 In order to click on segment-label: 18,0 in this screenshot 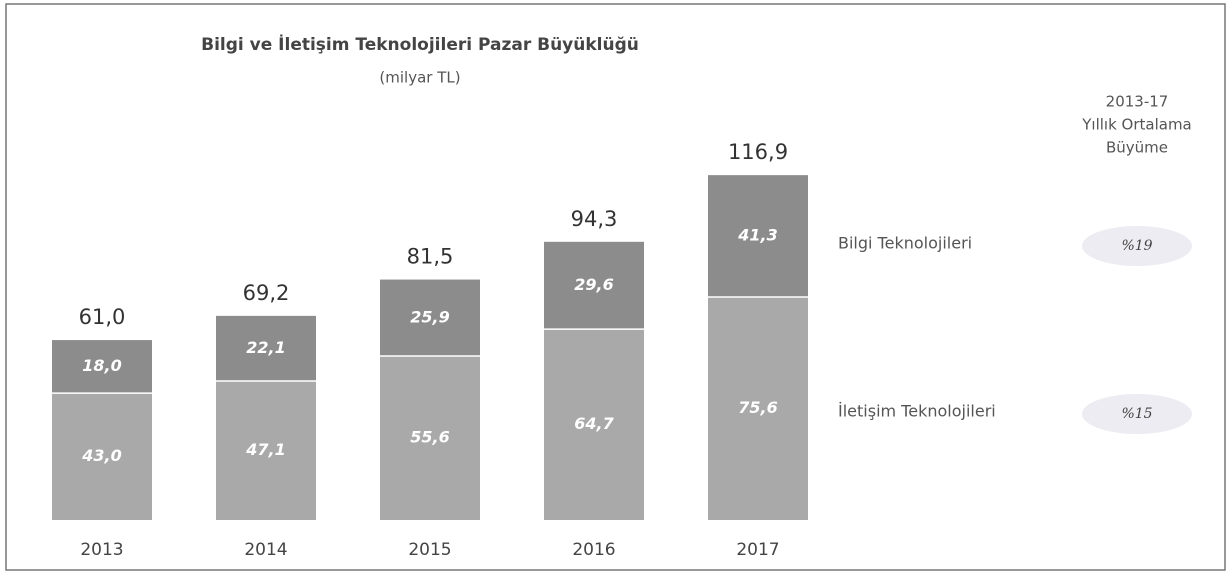, I will do `click(101, 365)`.